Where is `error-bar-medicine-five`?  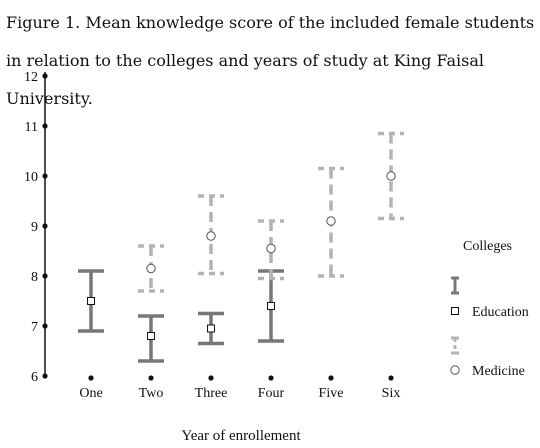
error-bar-medicine-five is located at coordinates (331, 222).